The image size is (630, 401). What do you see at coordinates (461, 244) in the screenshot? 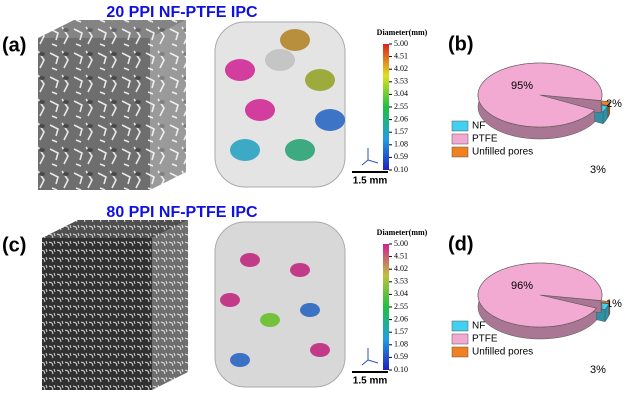
I see `panel-label: (d)` at bounding box center [461, 244].